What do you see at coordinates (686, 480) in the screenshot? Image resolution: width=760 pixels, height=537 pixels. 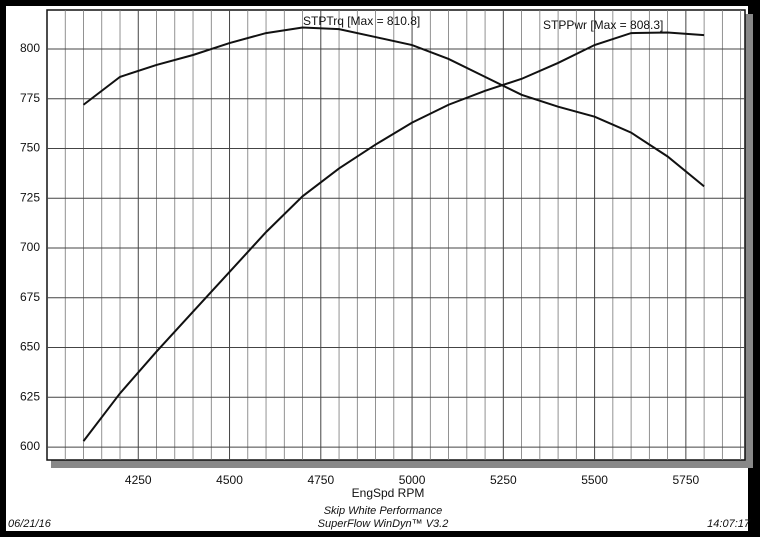 I see `x-tick-label: 5750` at bounding box center [686, 480].